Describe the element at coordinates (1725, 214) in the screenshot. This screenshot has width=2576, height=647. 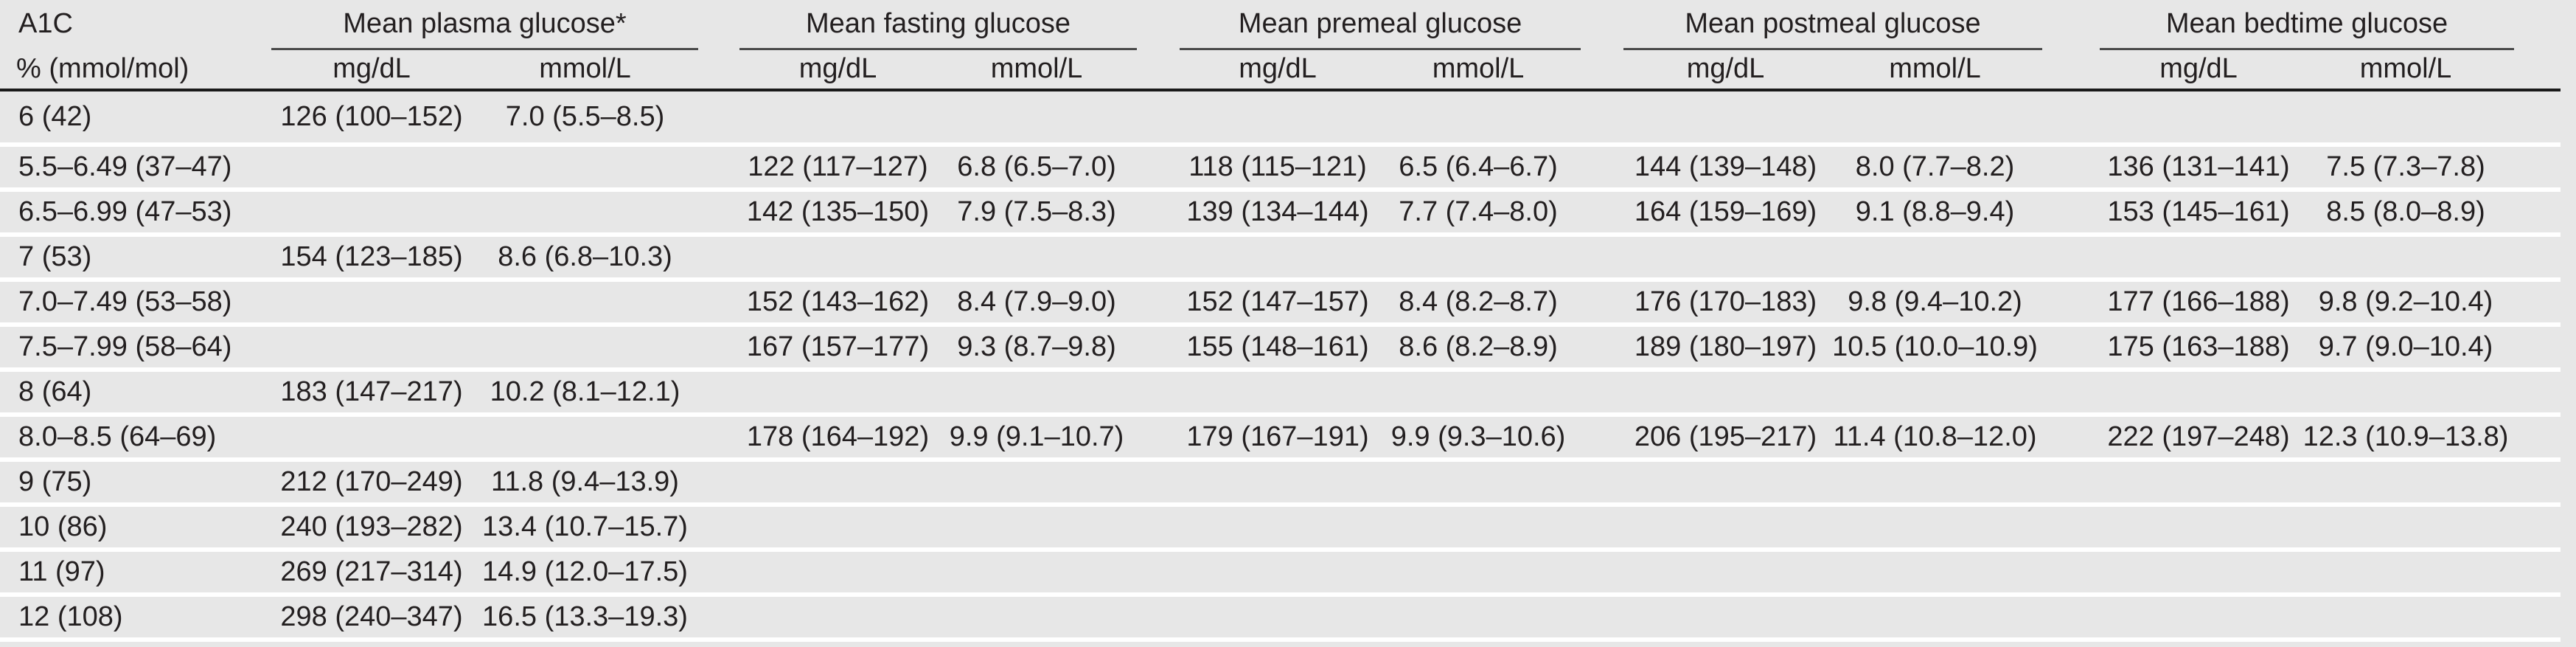
I see `value-cell: 164 (159–169)` at that location.